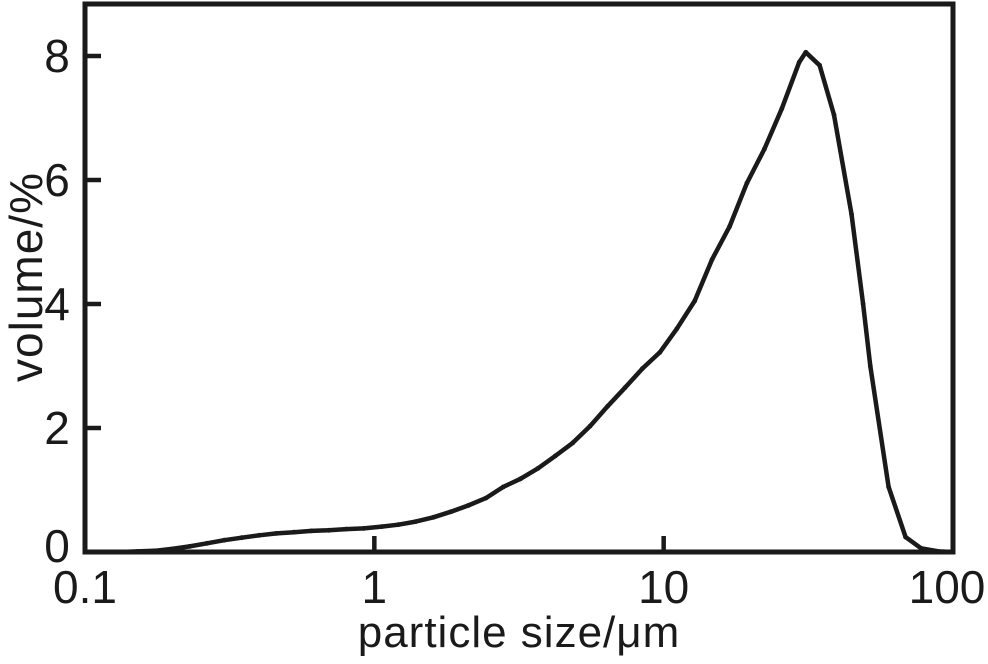 This screenshot has width=988, height=664. Describe the element at coordinates (57, 56) in the screenshot. I see `y-tick-label: 8` at that location.